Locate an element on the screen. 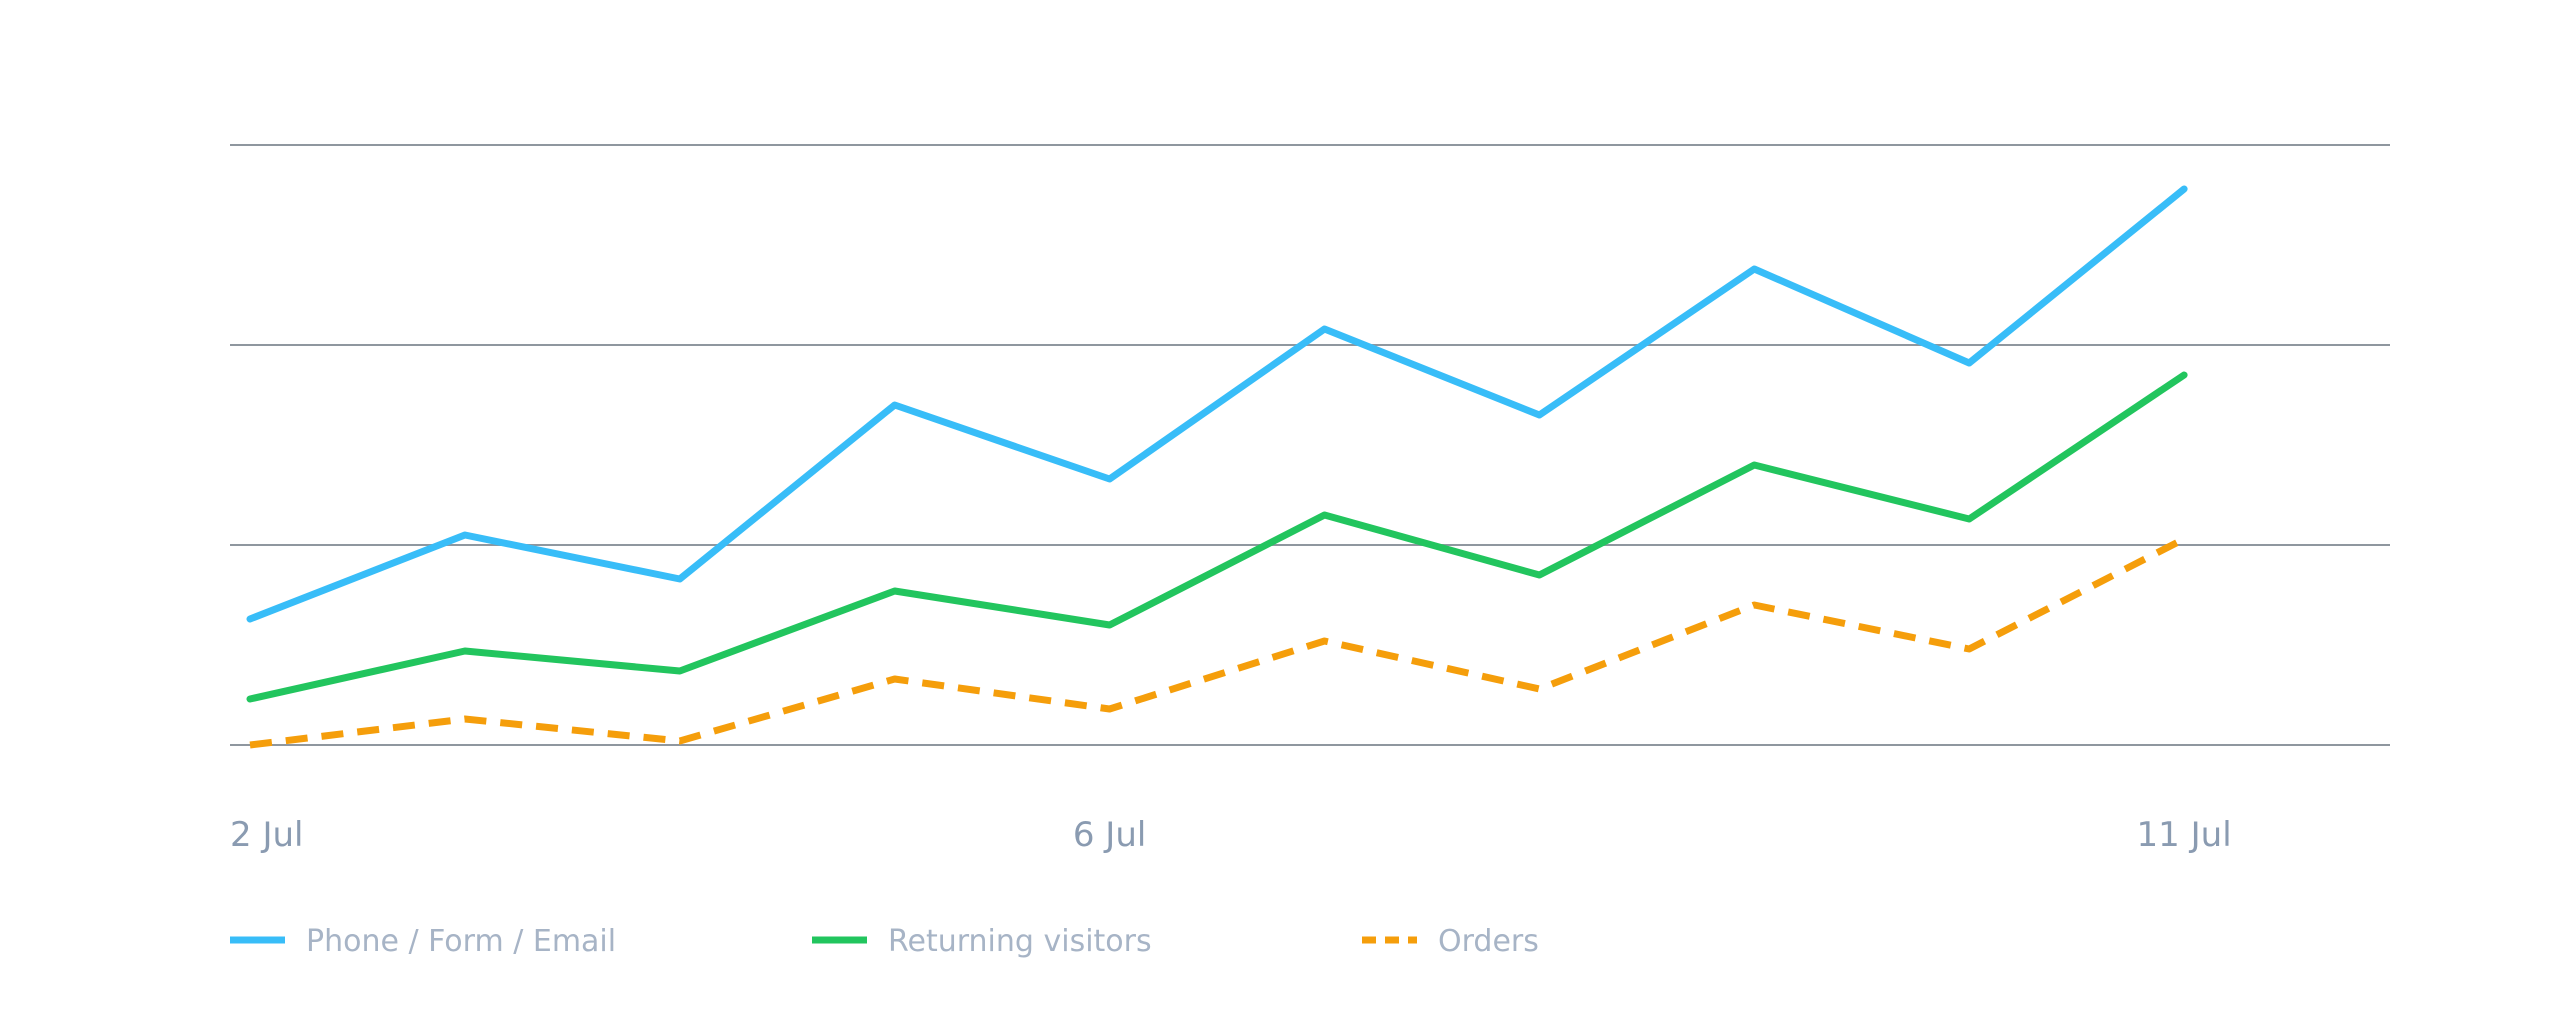 The width and height of the screenshot is (2560, 1035). legend-label: Orders is located at coordinates (1488, 941).